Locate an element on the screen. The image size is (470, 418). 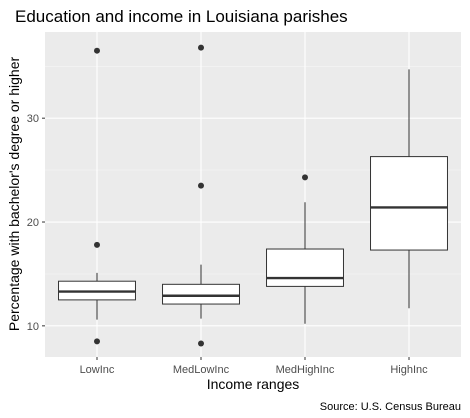
x-axis-label: Income ranges is located at coordinates (253, 384).